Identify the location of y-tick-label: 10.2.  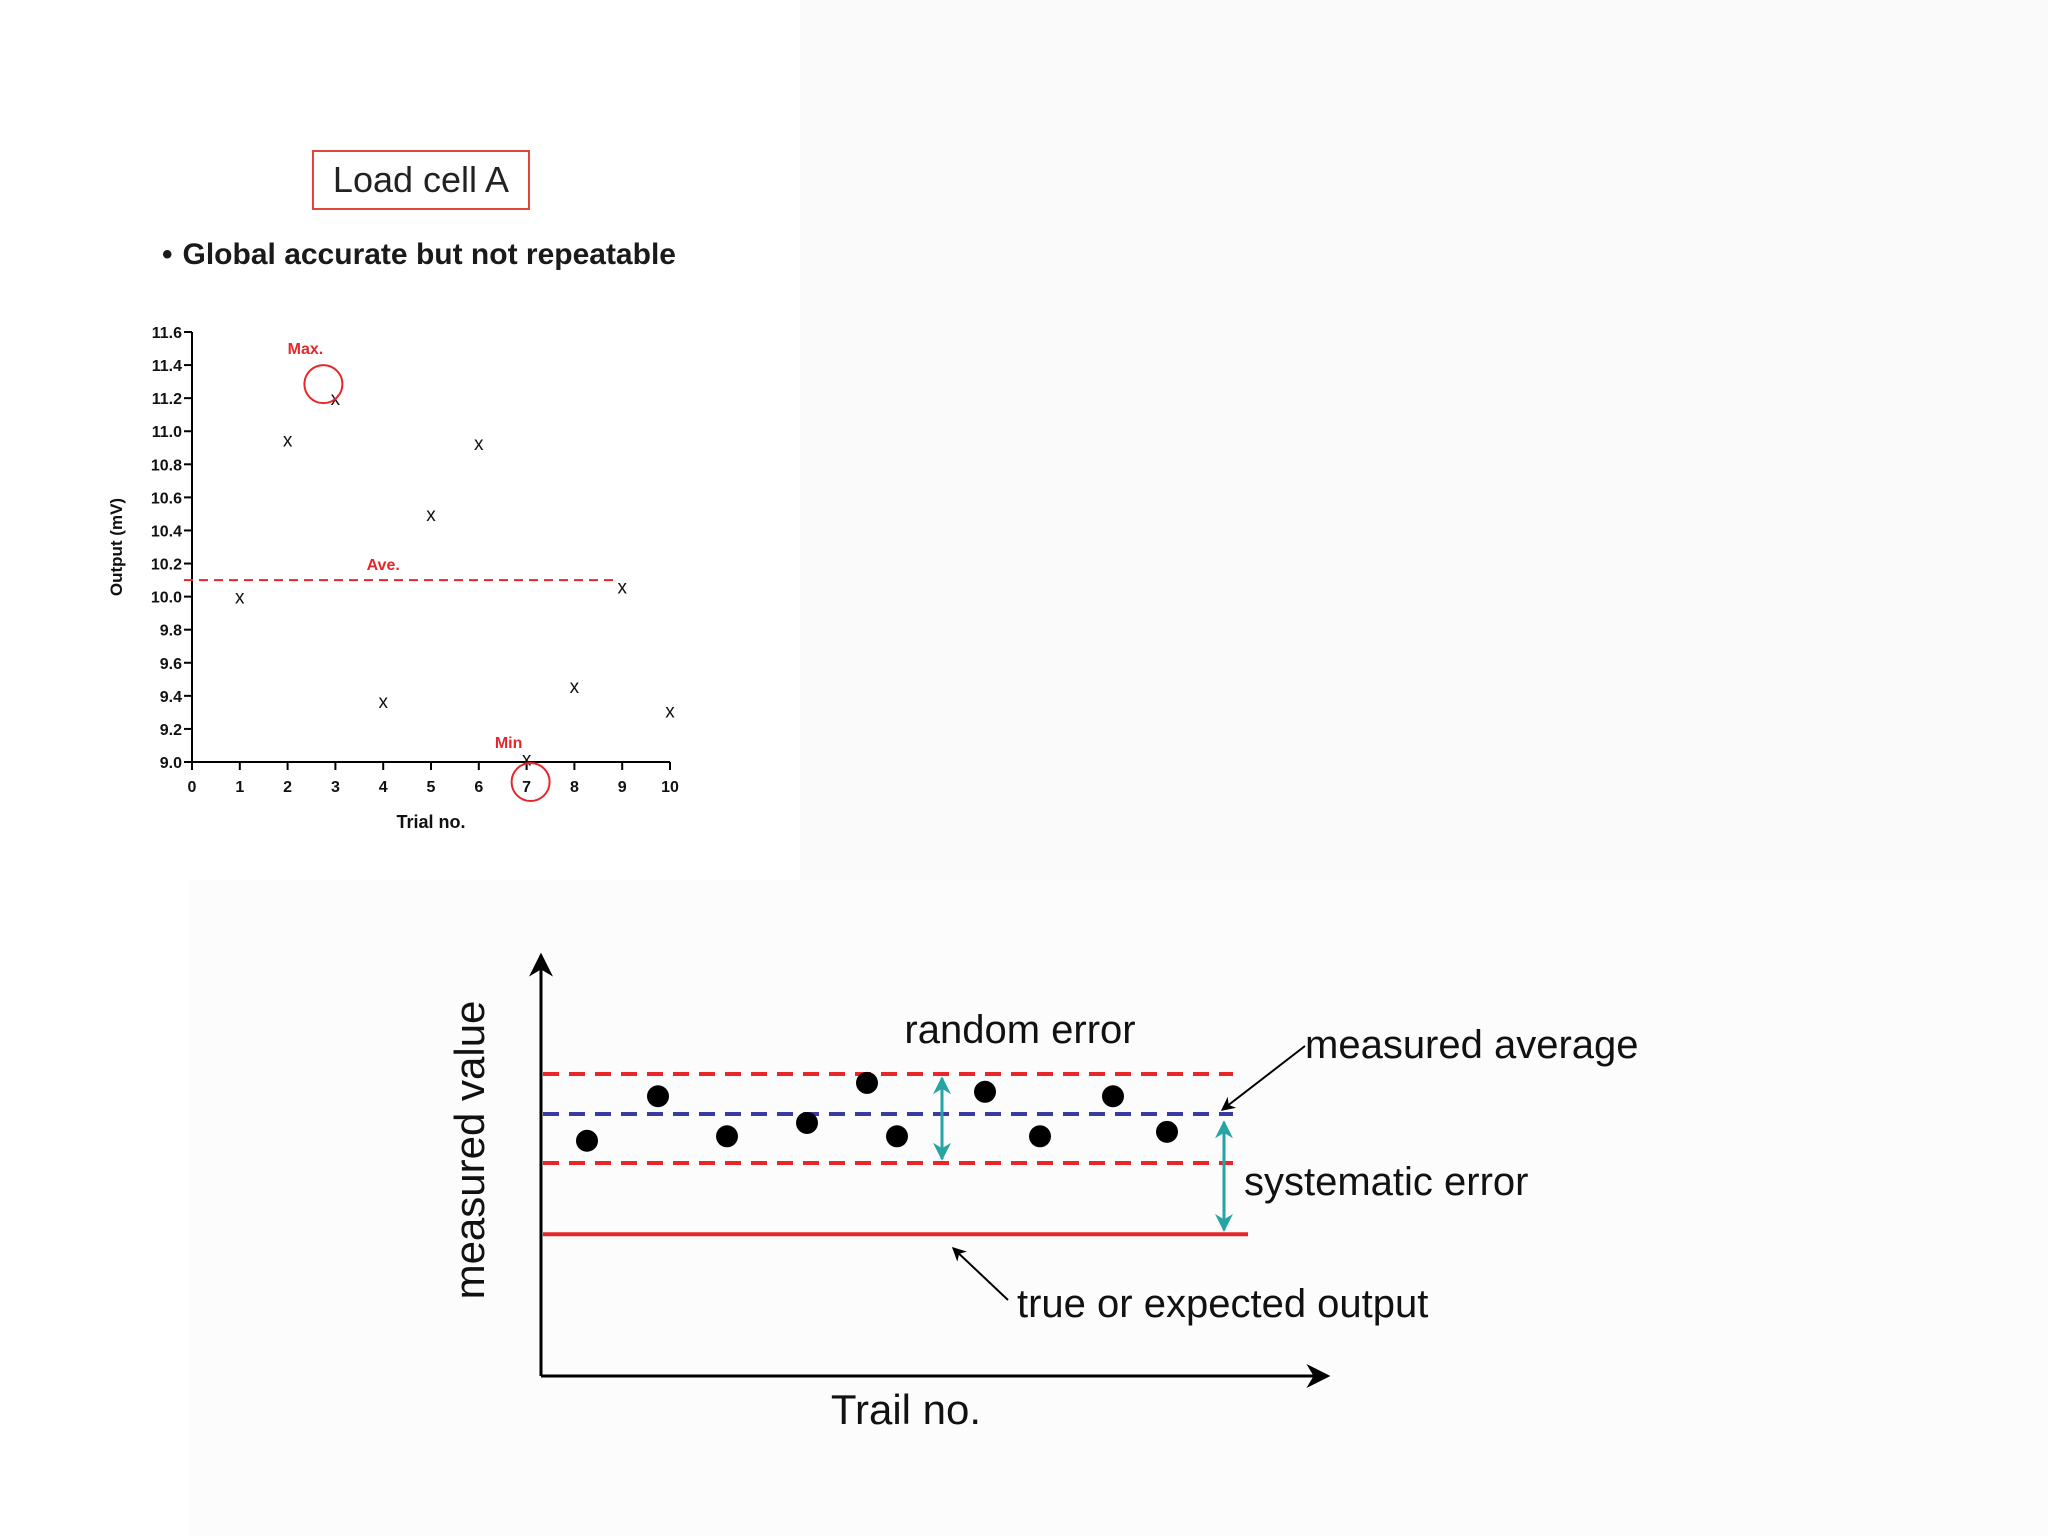
(166, 565).